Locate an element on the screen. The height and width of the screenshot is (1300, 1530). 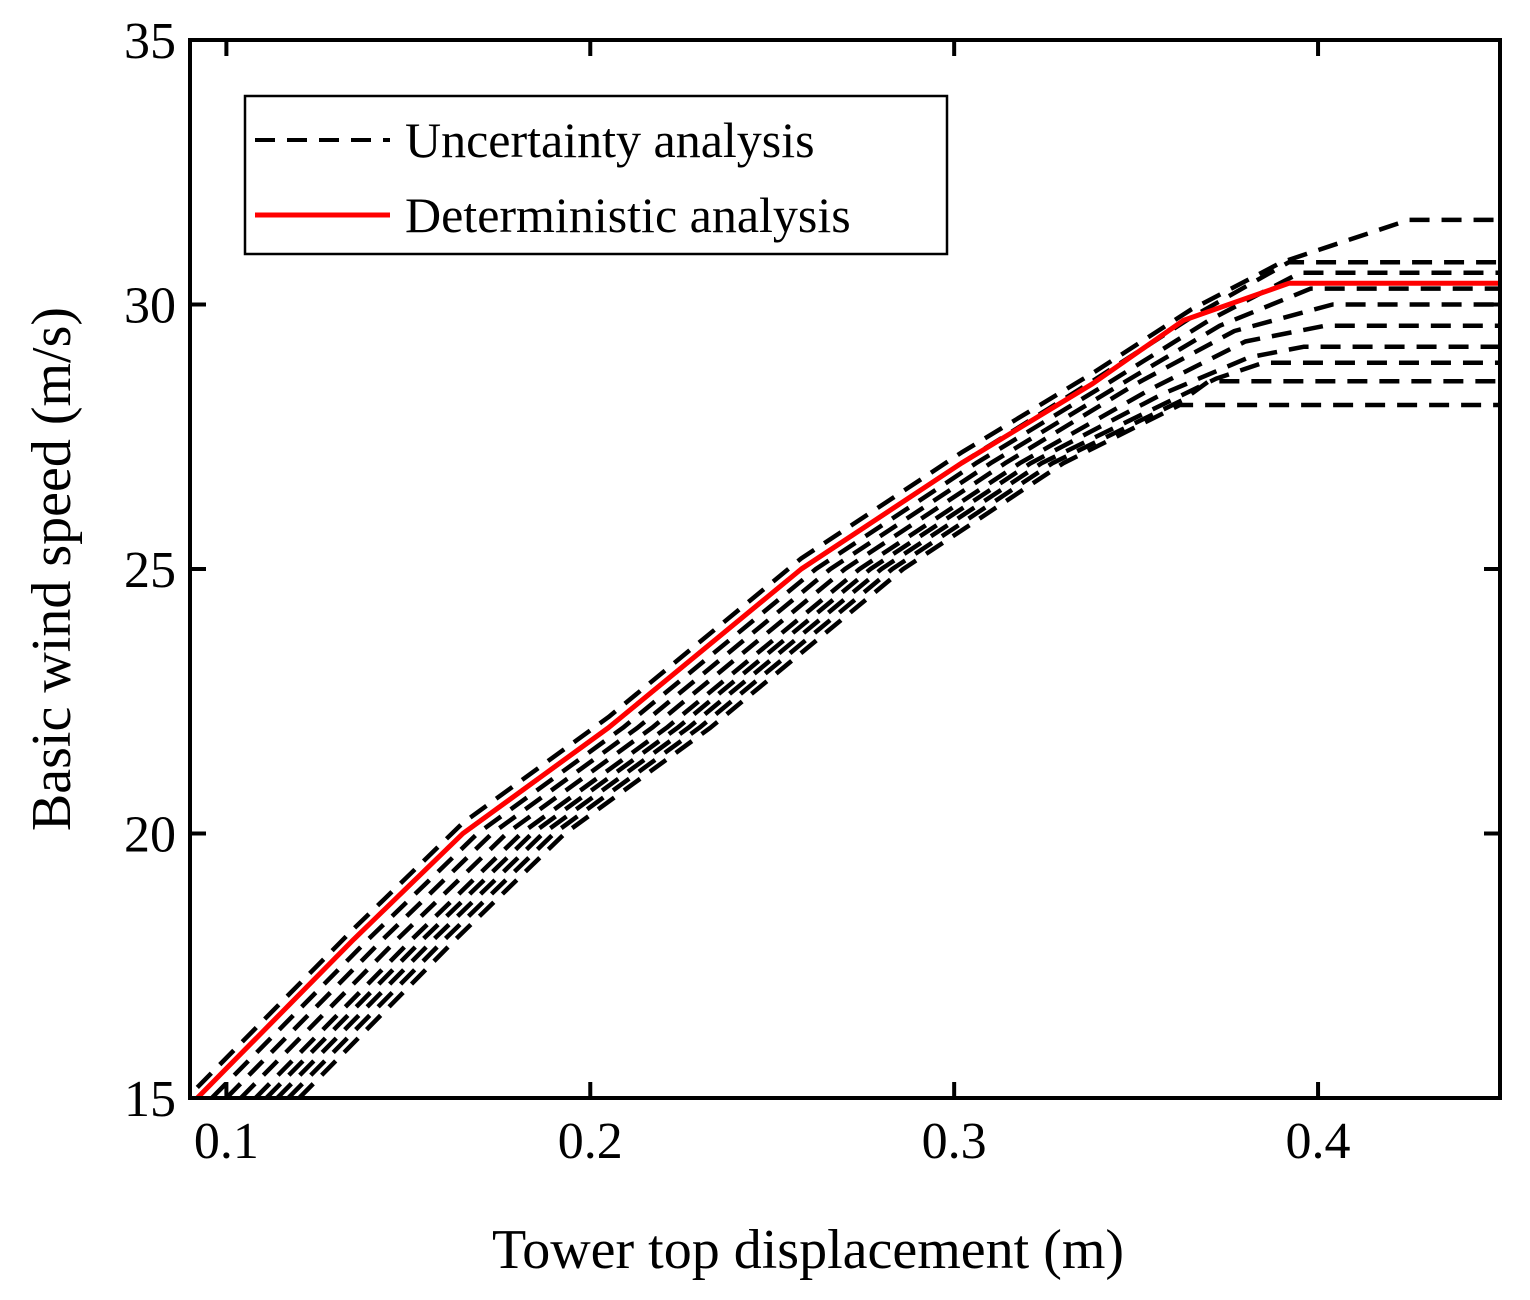
legend-label-uncertainty: Uncertainty analysis is located at coordinates (610, 140).